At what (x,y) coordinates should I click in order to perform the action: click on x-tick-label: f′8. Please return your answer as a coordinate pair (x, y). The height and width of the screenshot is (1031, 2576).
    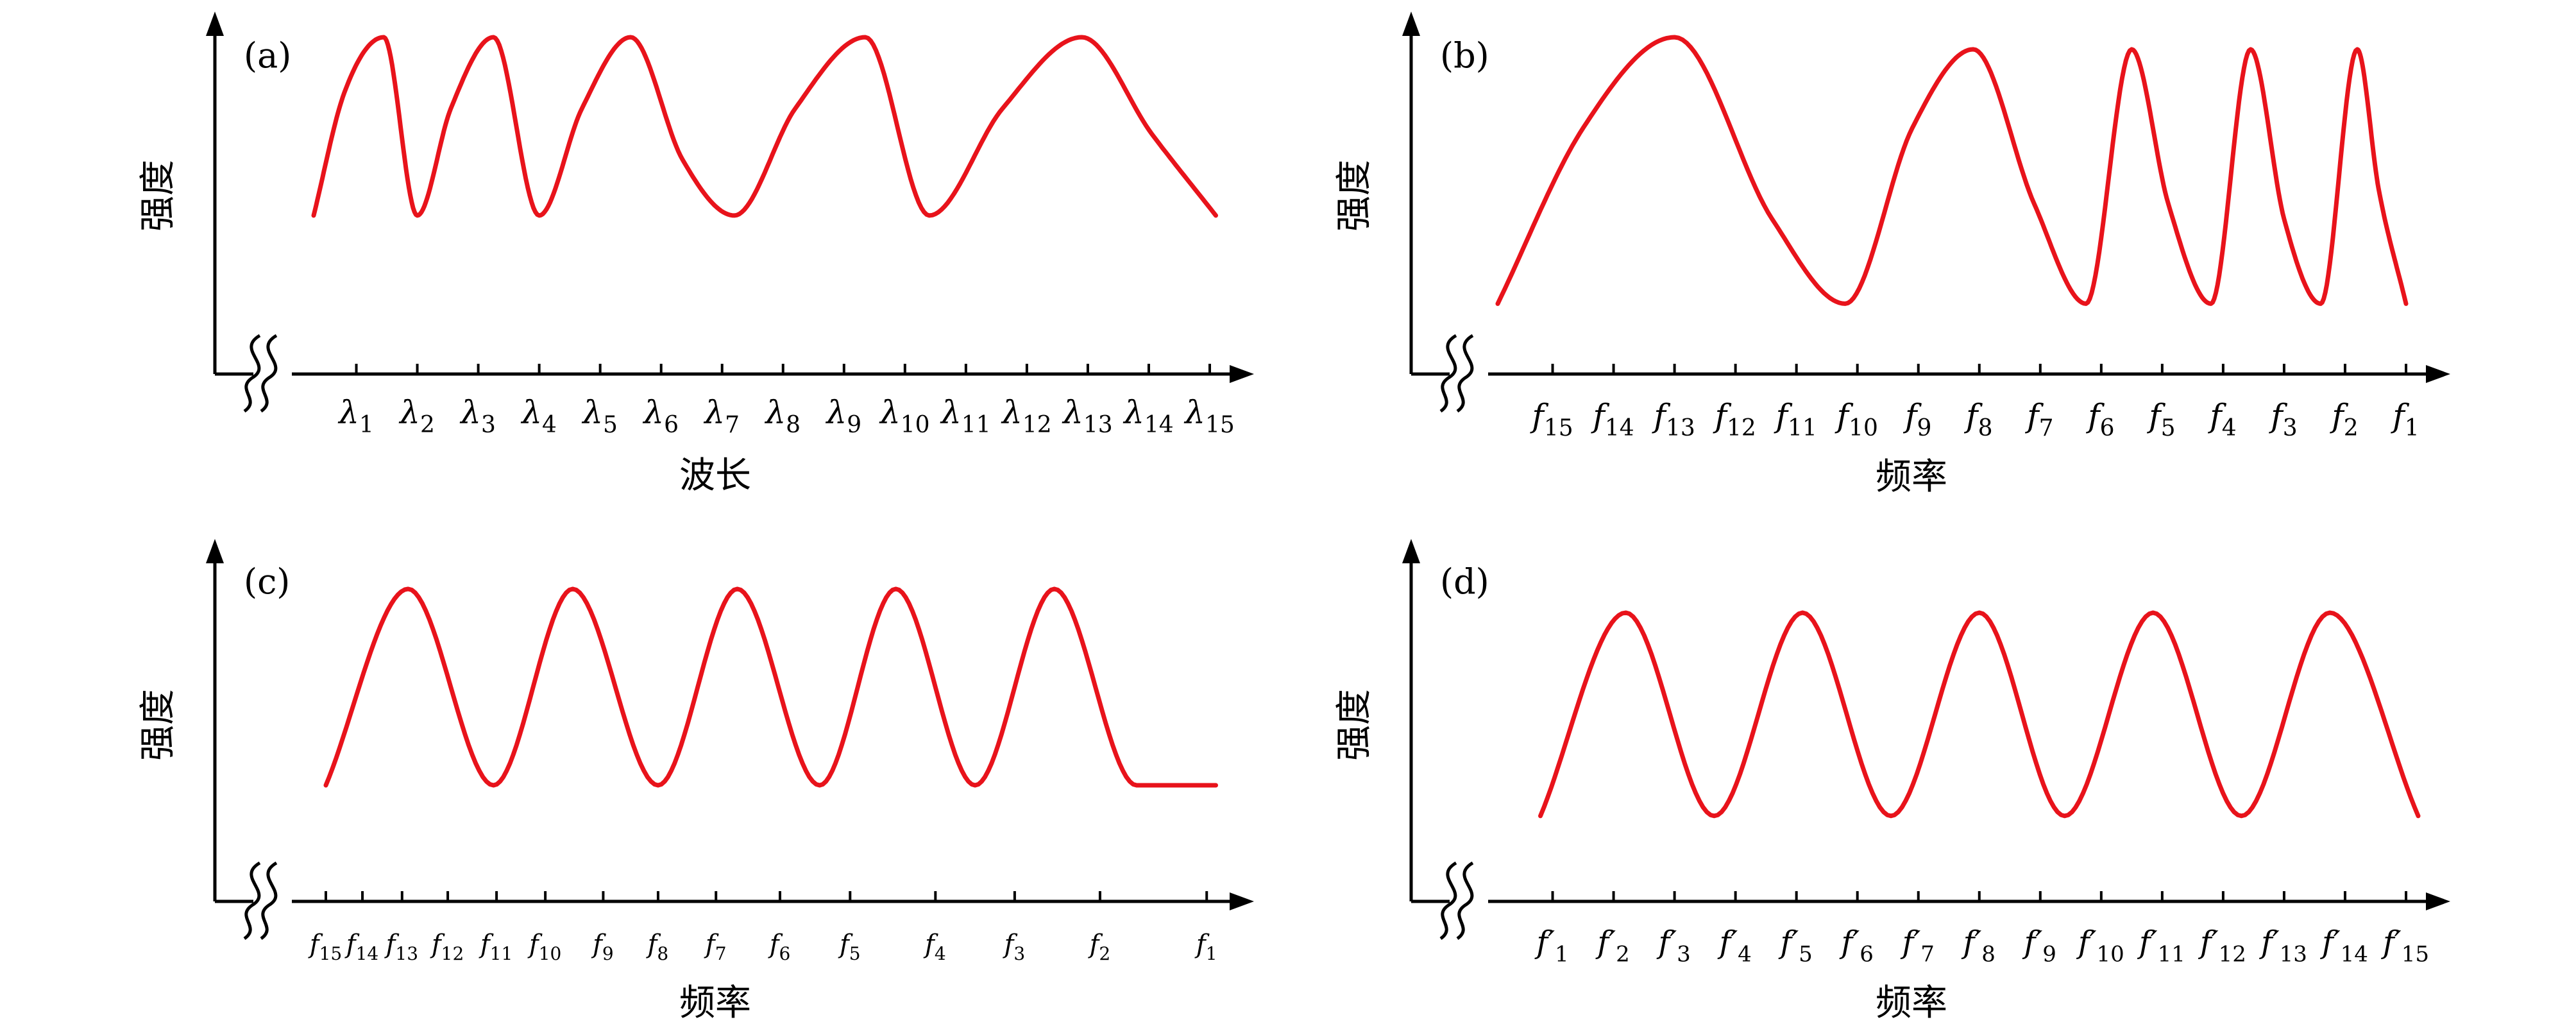
    Looking at the image, I should click on (1979, 945).